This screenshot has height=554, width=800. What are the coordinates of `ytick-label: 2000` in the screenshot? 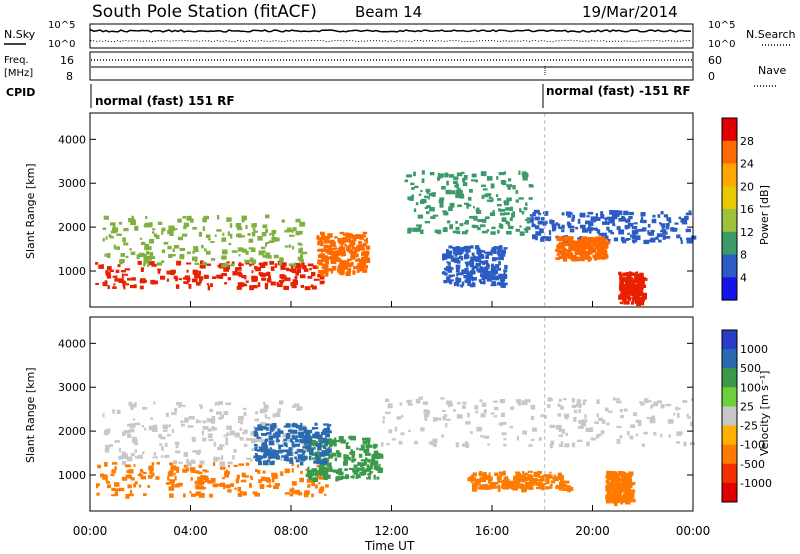 It's located at (72, 227).